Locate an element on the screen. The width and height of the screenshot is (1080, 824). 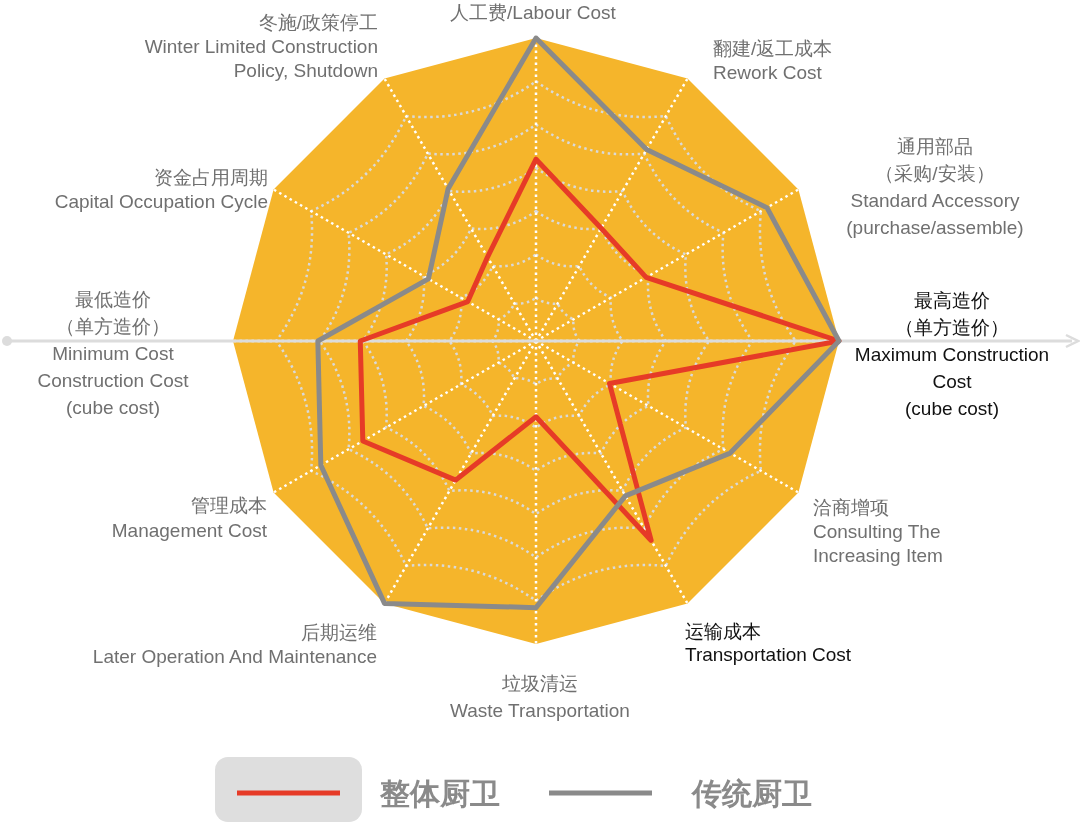
legend-label: 传统厨卫 is located at coordinates (751, 793).